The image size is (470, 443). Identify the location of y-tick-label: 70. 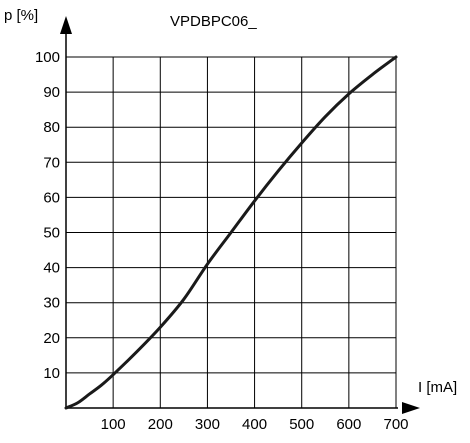
(51, 162).